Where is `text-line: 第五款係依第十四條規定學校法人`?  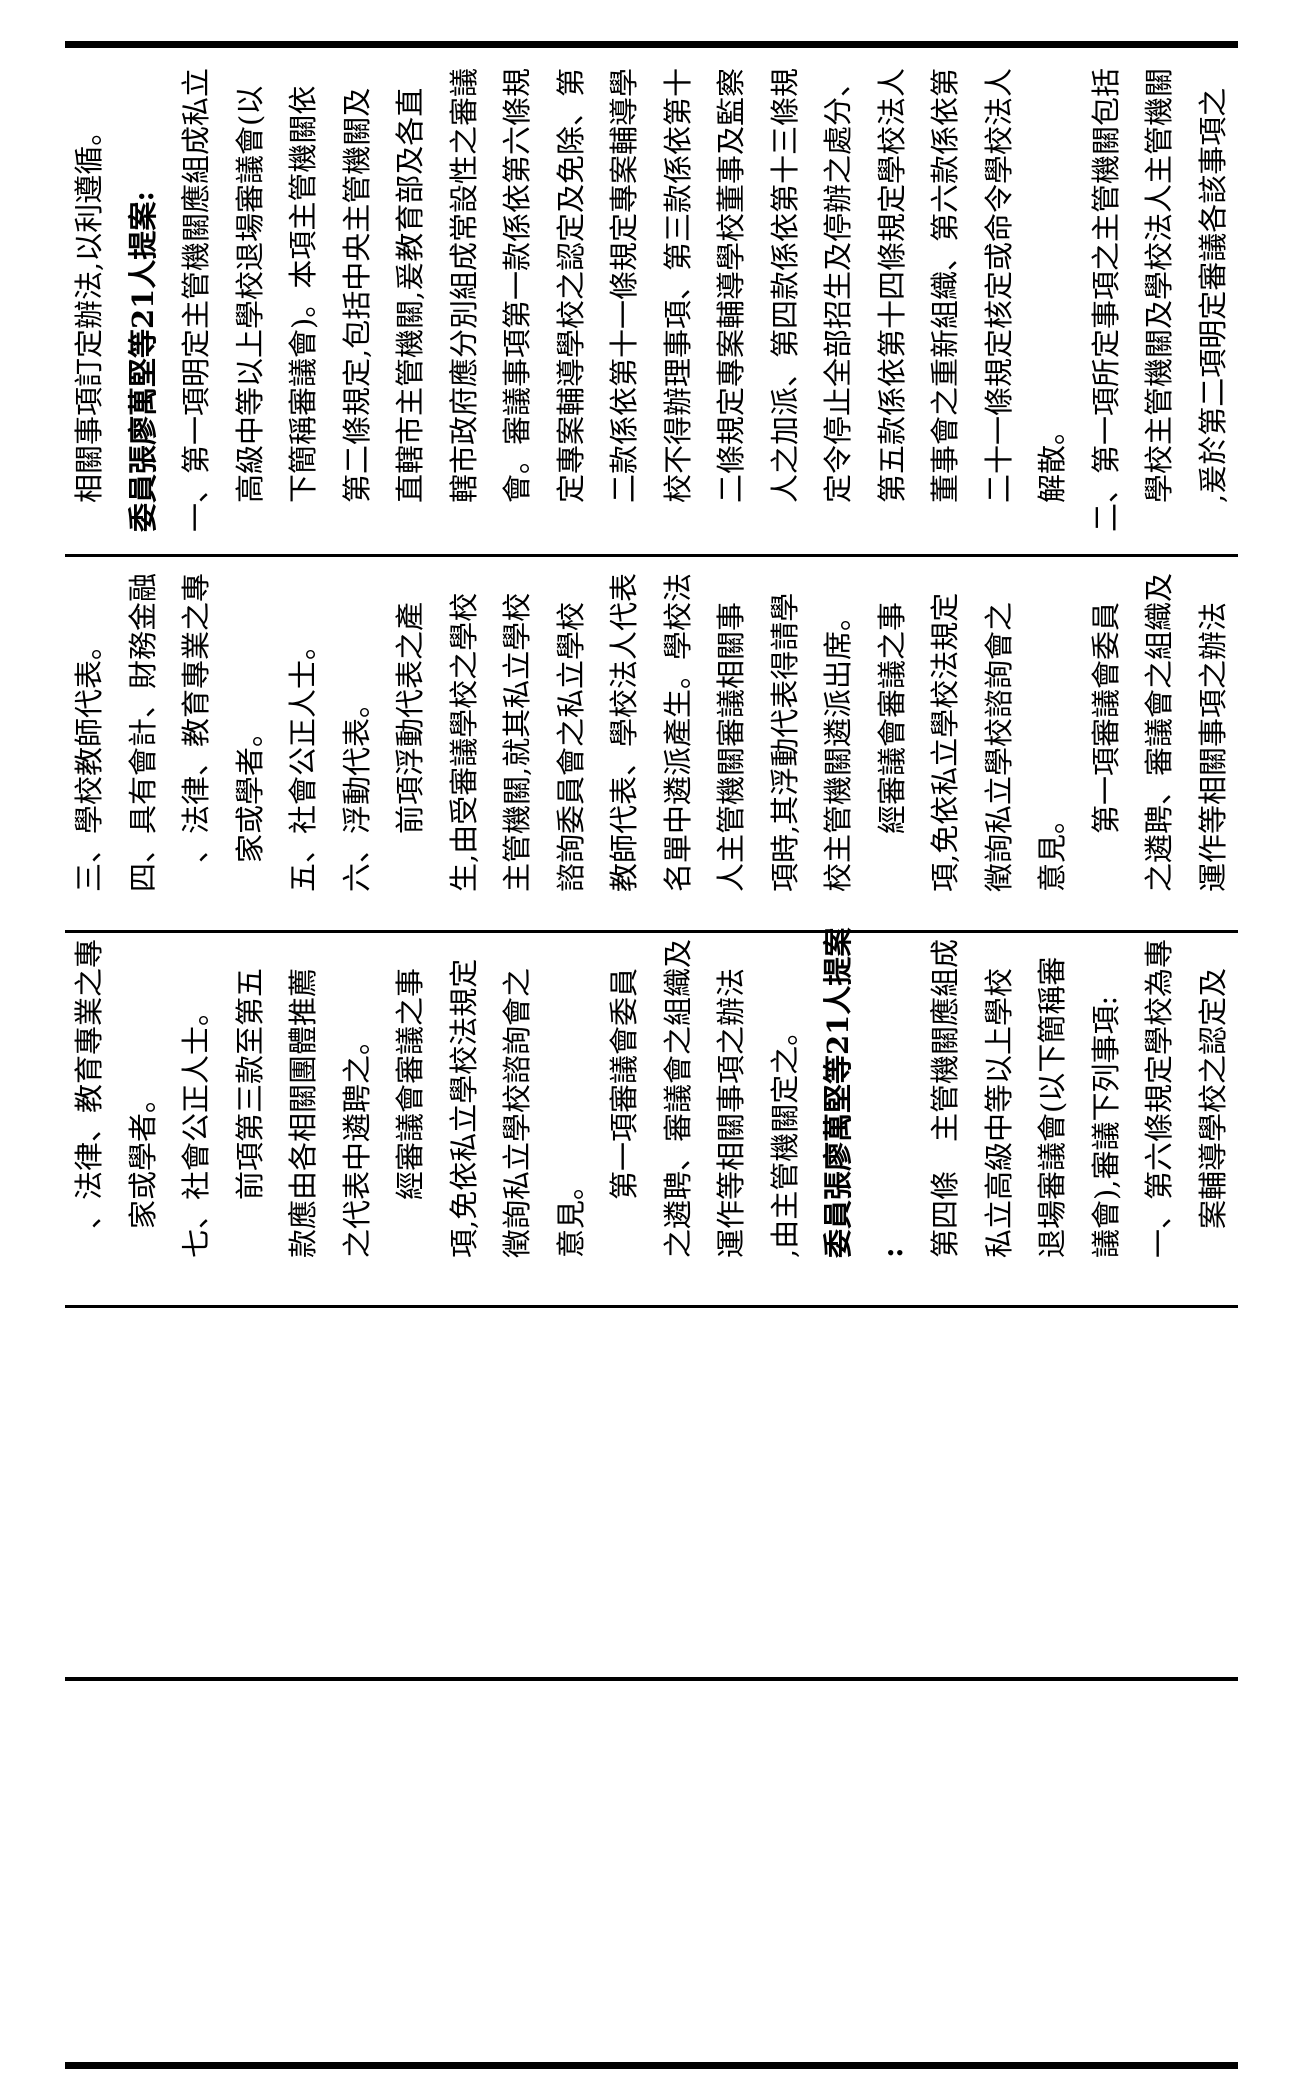 text-line: 第五款係依第十四條規定學校法人 is located at coordinates (891, 285).